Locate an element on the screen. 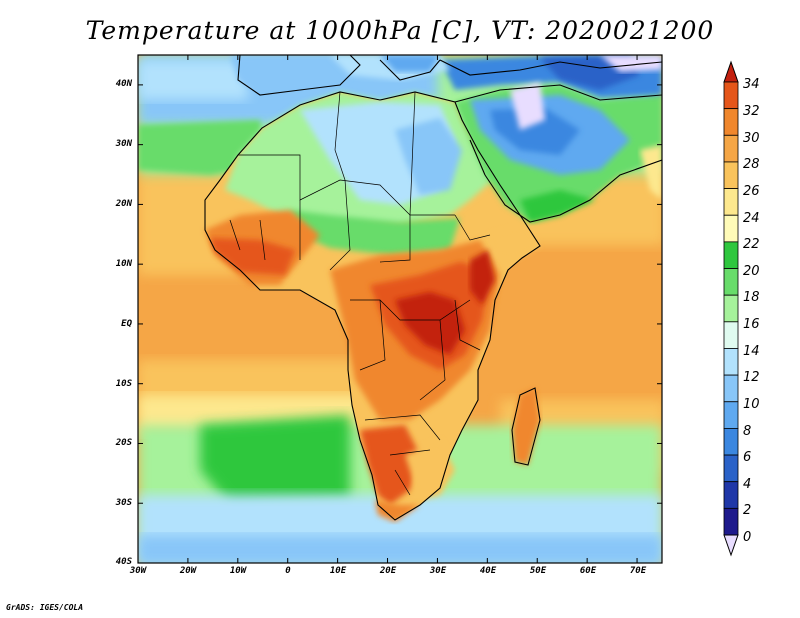  colorbar-navy-segment is located at coordinates (731, 521).